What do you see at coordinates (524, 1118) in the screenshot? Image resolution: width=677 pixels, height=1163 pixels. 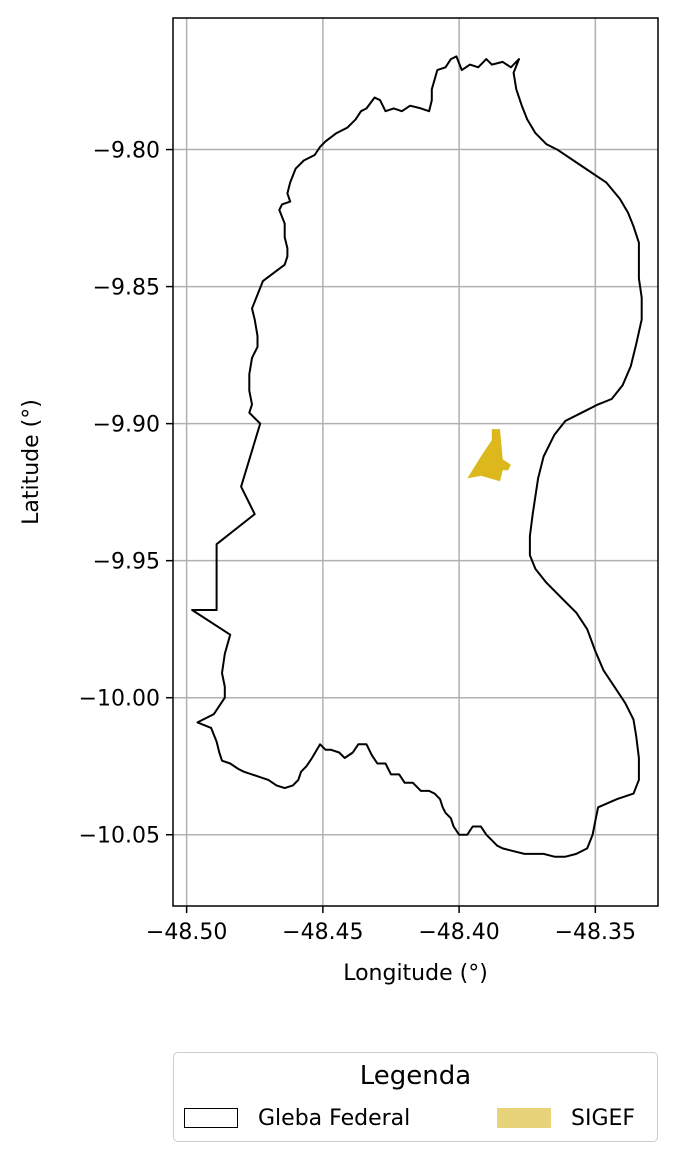 I see `legend-swatch-fill` at bounding box center [524, 1118].